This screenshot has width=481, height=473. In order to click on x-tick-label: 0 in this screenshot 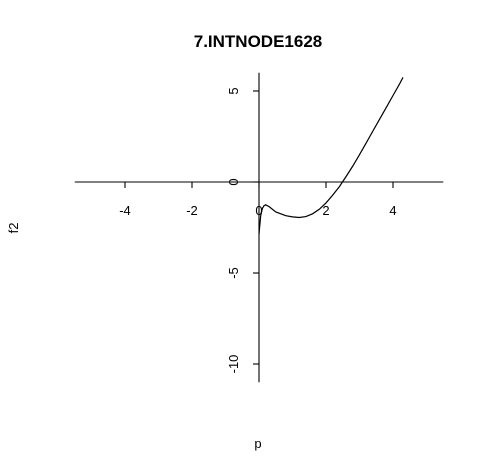, I will do `click(258, 210)`.